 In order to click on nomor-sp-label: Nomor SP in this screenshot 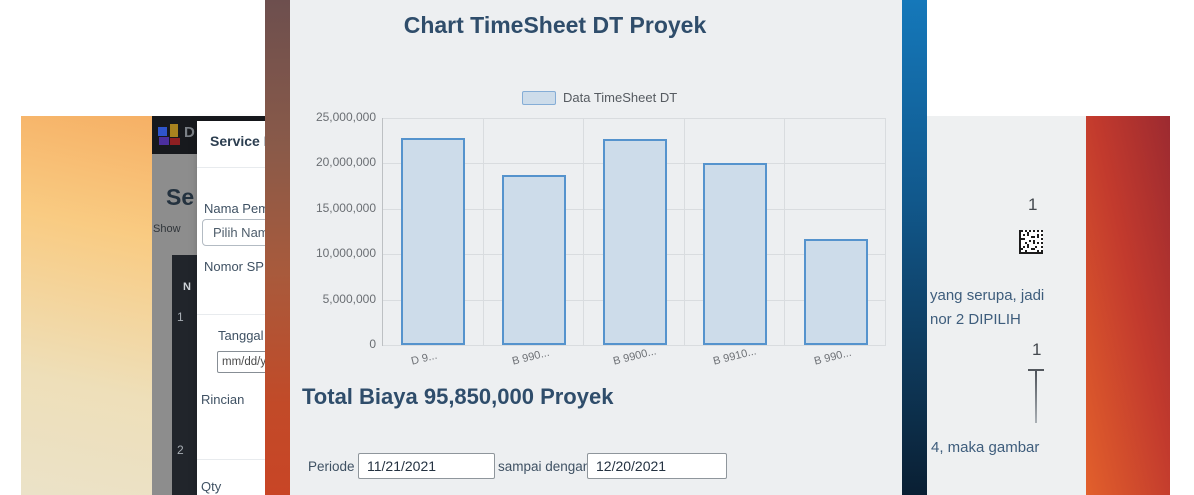, I will do `click(234, 266)`.